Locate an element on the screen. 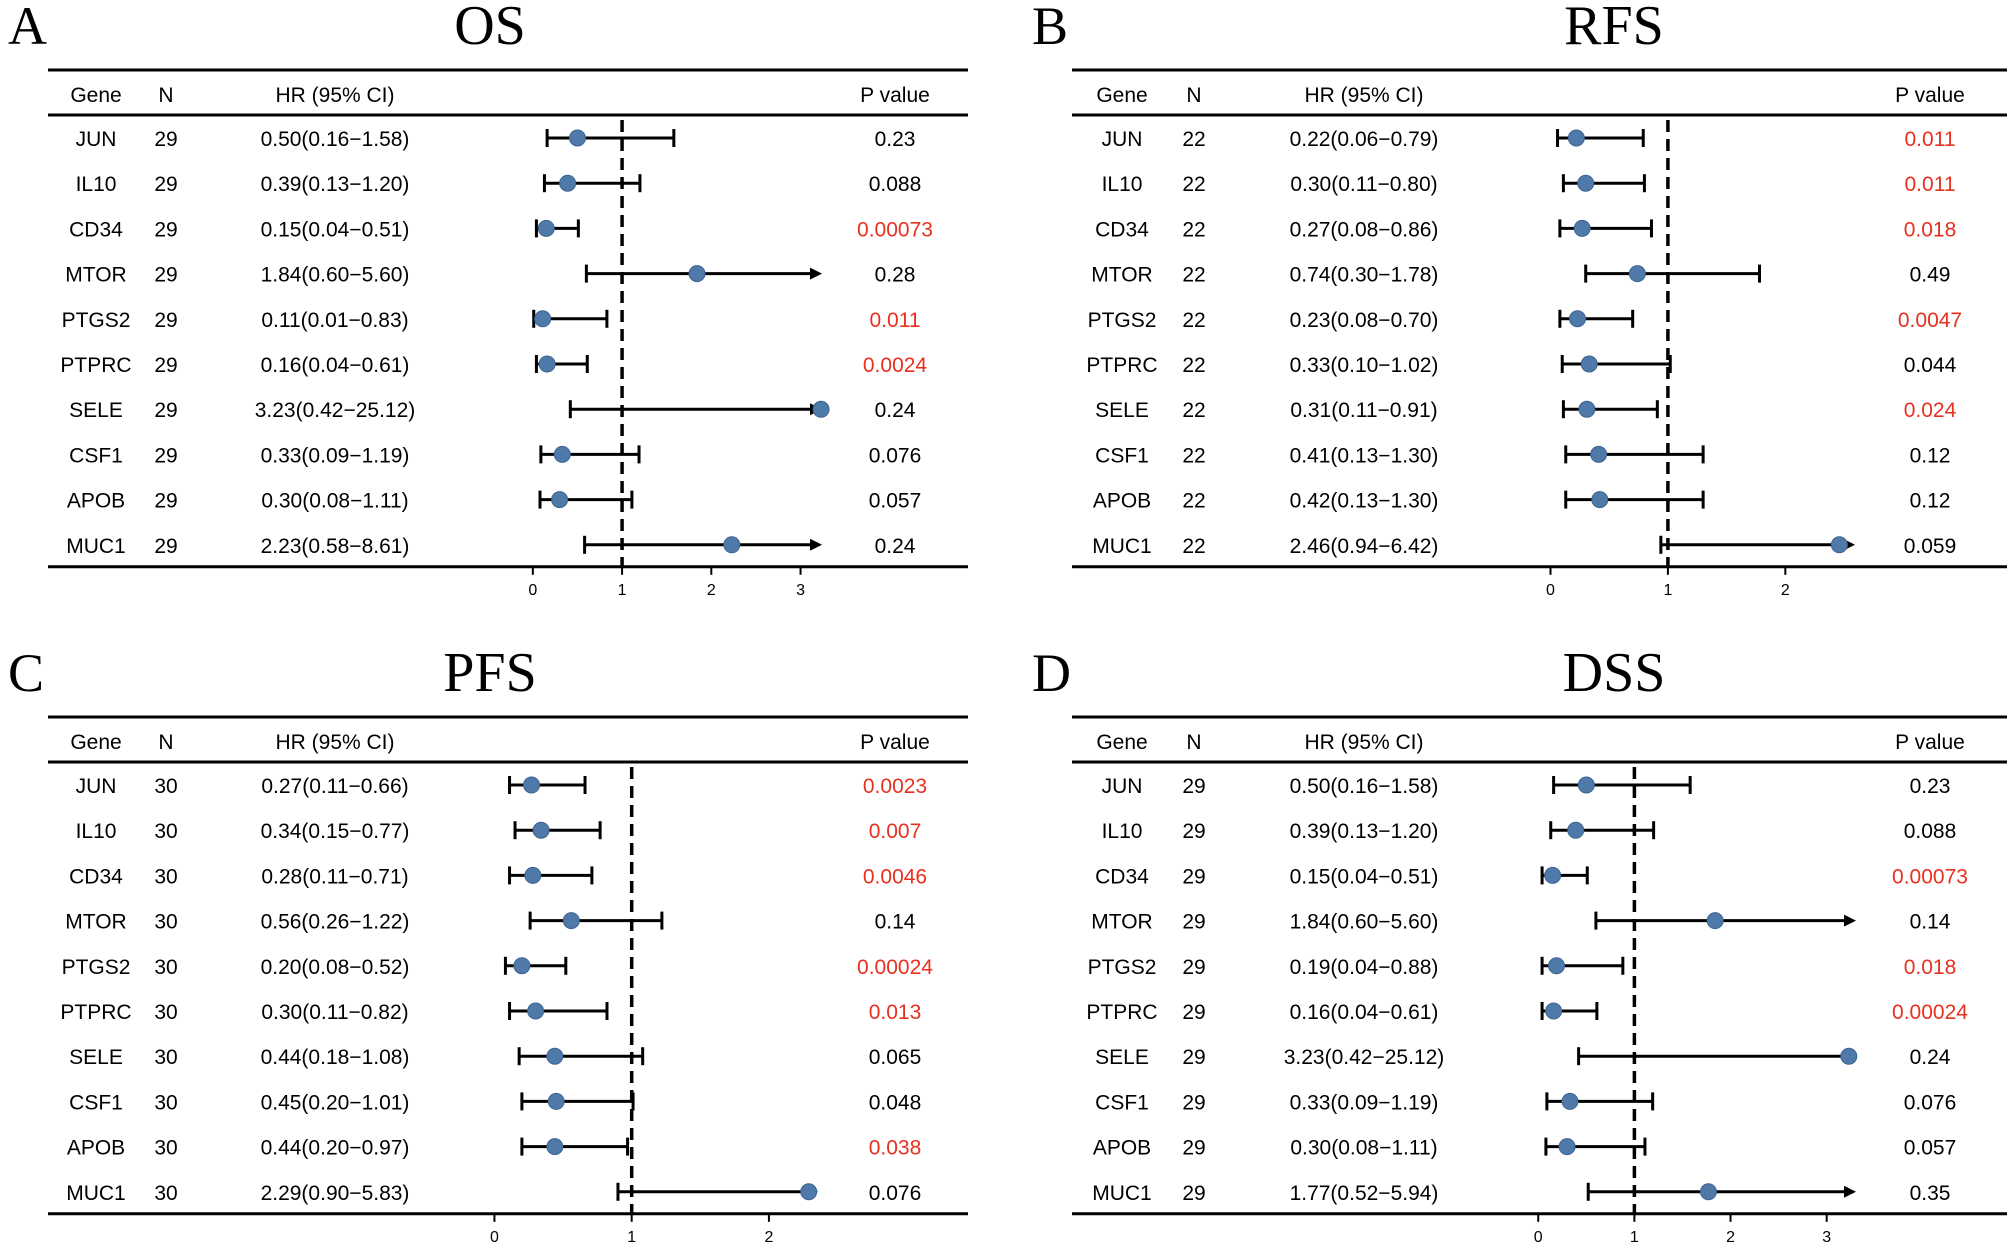 This screenshot has width=2007, height=1256. p-value: 0.057 is located at coordinates (895, 501).